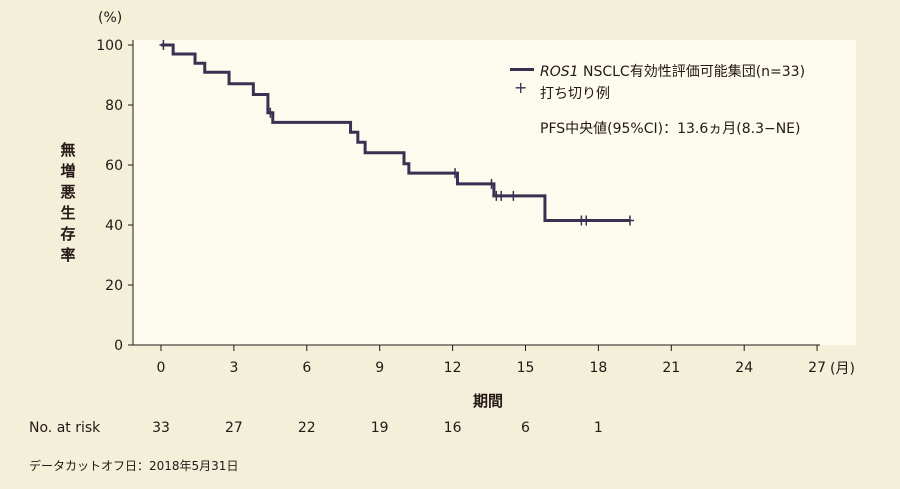 The height and width of the screenshot is (489, 900). I want to click on x-tick-label: 15, so click(526, 368).